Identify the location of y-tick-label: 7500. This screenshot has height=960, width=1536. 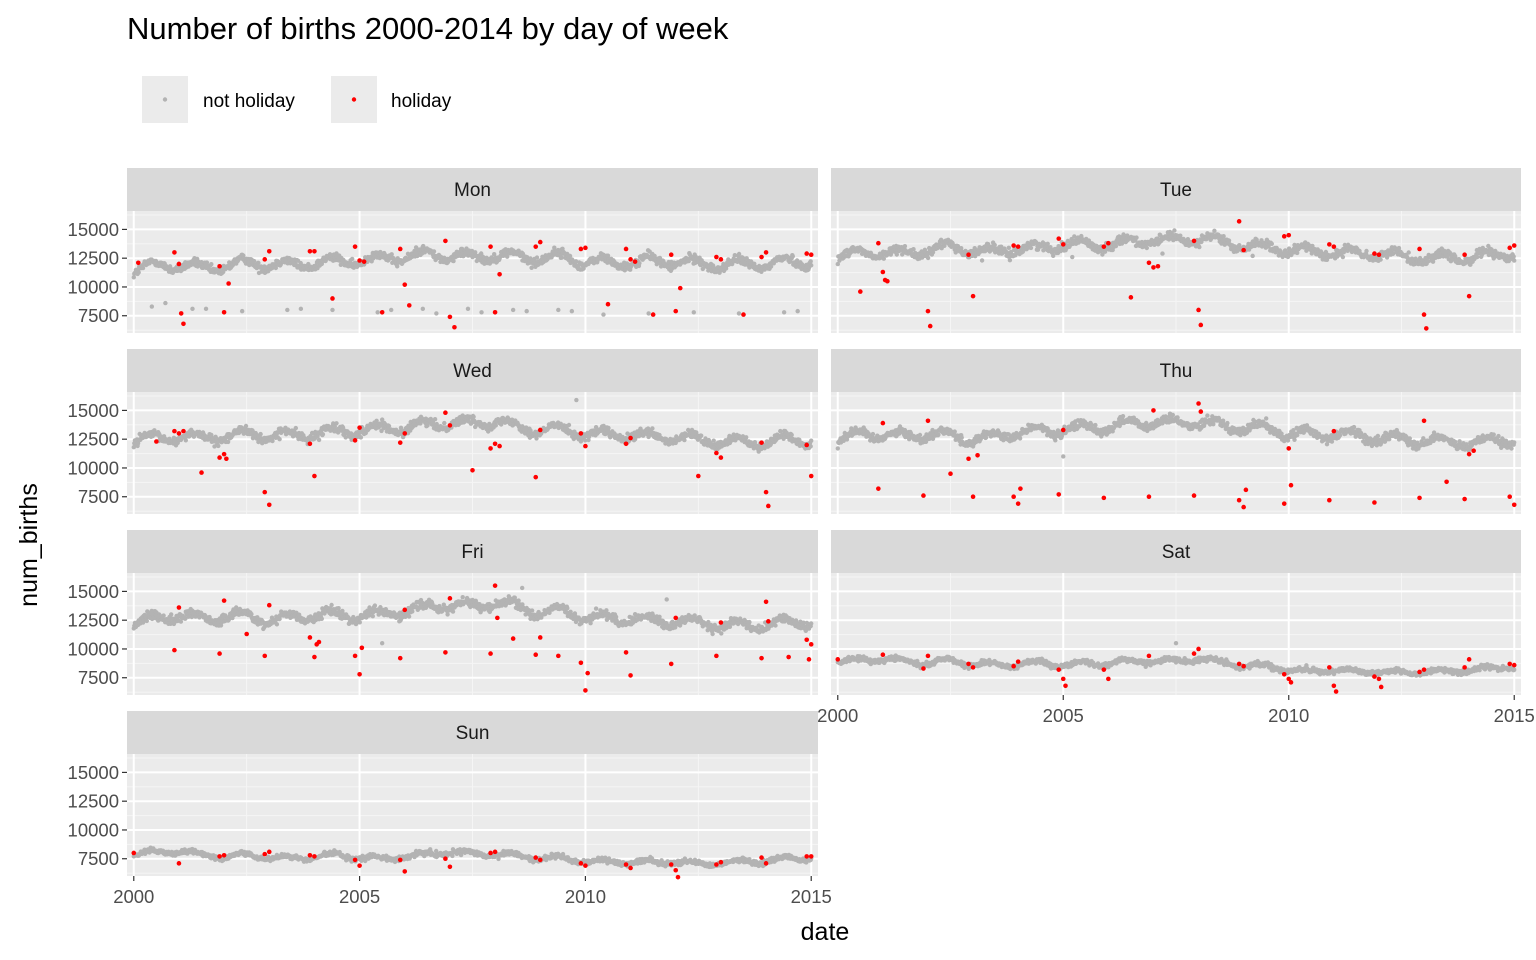
(98, 315).